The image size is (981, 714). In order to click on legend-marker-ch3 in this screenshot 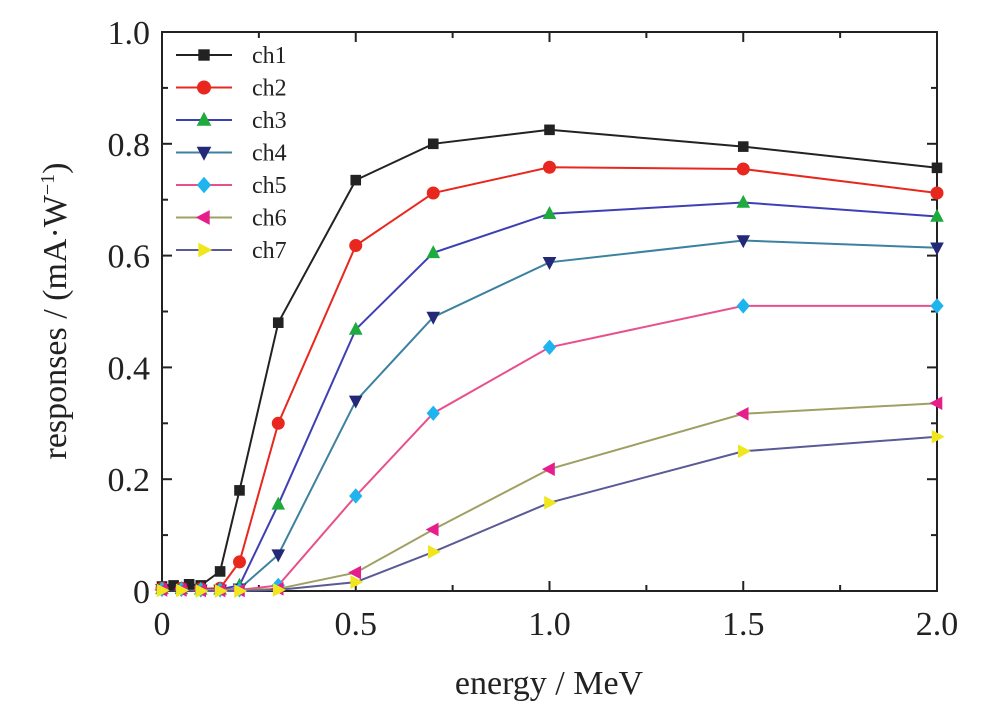, I will do `click(204, 118)`.